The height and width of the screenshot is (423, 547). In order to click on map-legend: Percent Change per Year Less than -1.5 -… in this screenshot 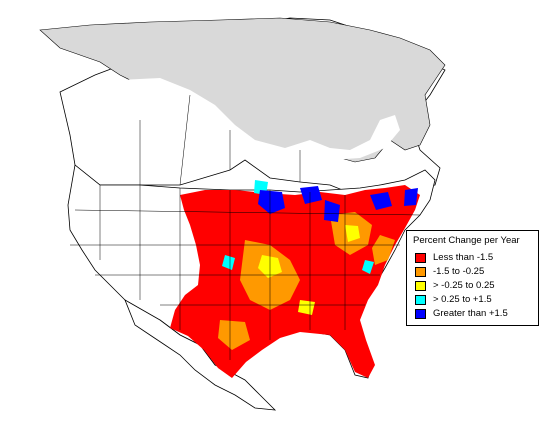, I will do `click(472, 278)`.